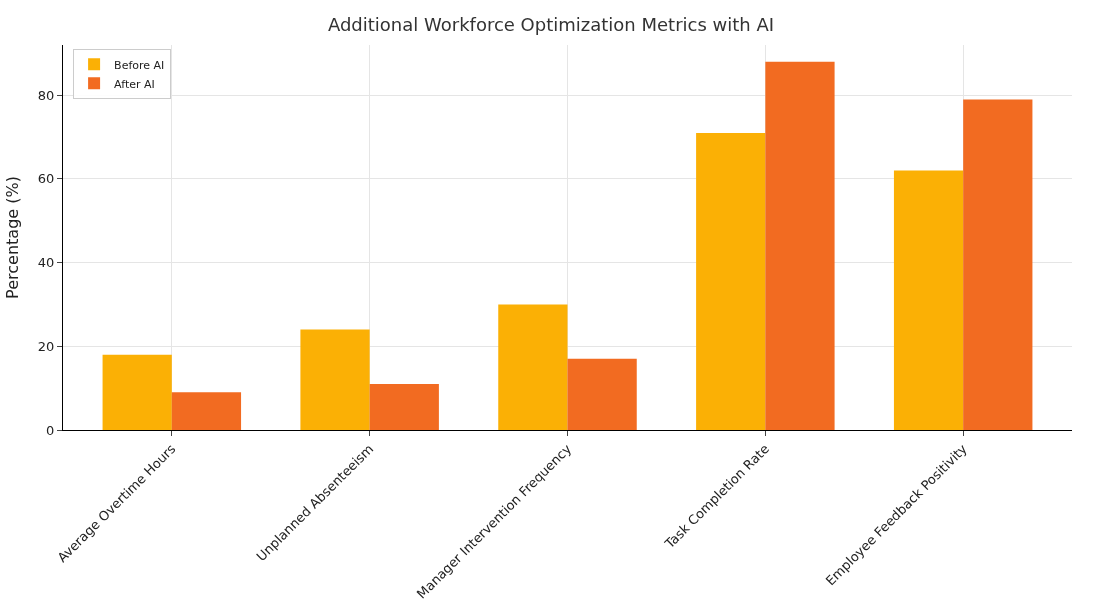 Image resolution: width=1102 pixels, height=614 pixels. What do you see at coordinates (12, 237) in the screenshot?
I see `y-axis-title: Percentage (%)` at bounding box center [12, 237].